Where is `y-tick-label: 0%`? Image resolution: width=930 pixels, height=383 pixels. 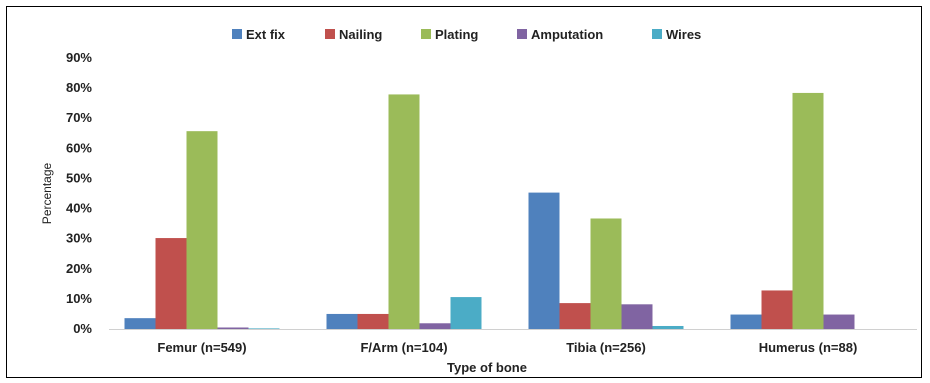
y-tick-label: 0% is located at coordinates (82, 328).